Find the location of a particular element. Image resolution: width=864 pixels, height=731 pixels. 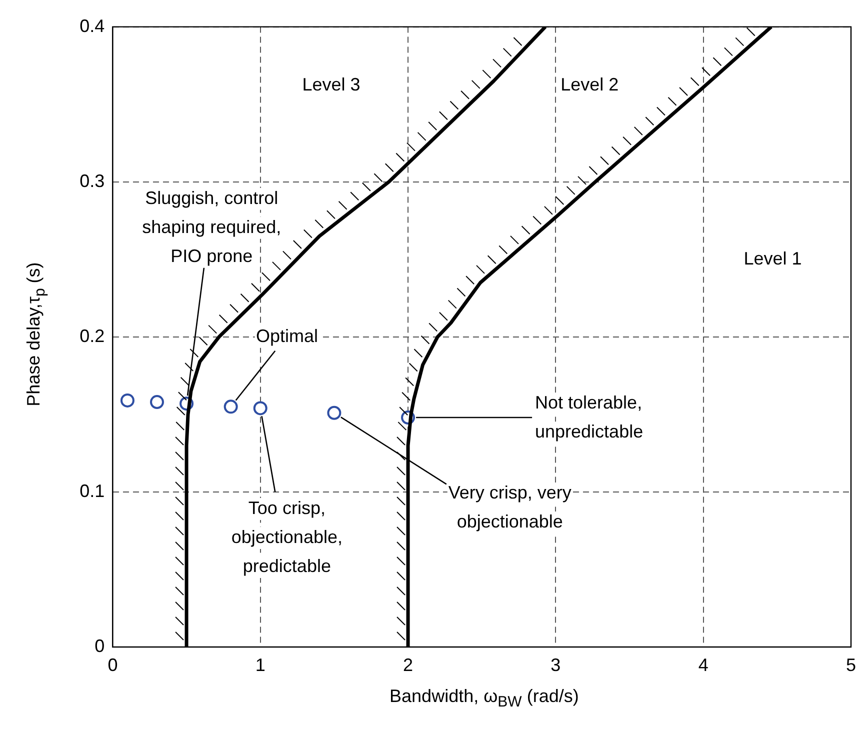

y-tick-label: 0.2 is located at coordinates (92, 336).